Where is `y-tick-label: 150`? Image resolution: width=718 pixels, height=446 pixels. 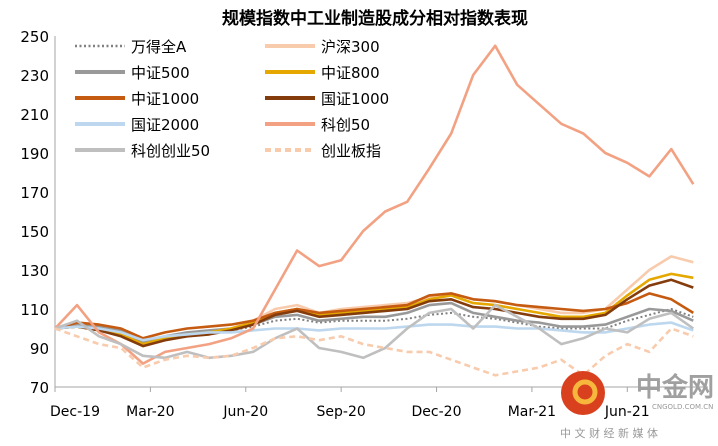
y-tick-label: 150 is located at coordinates (34, 232).